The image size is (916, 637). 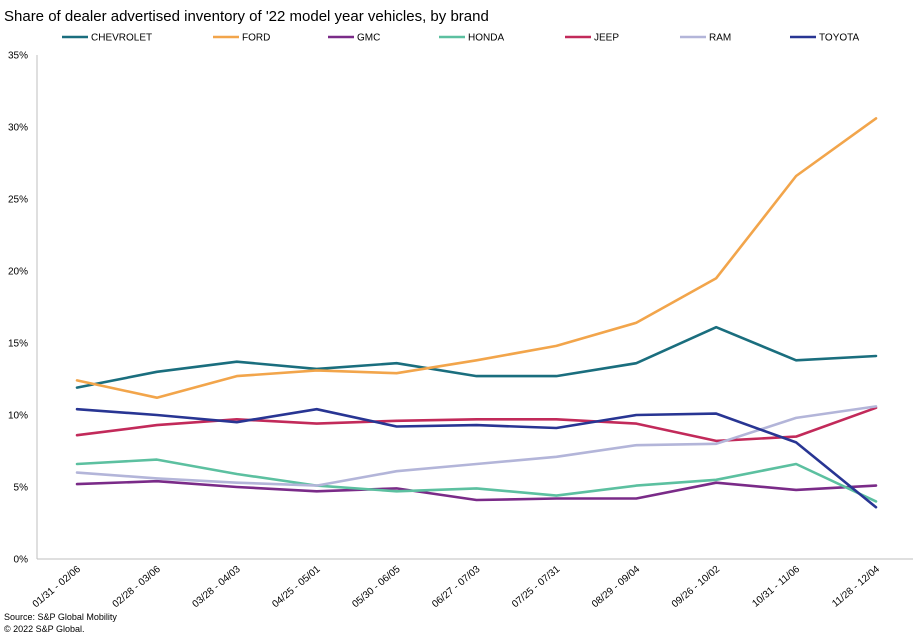 What do you see at coordinates (696, 587) in the screenshot?
I see `x-tick-label: 09/26 - 10/02` at bounding box center [696, 587].